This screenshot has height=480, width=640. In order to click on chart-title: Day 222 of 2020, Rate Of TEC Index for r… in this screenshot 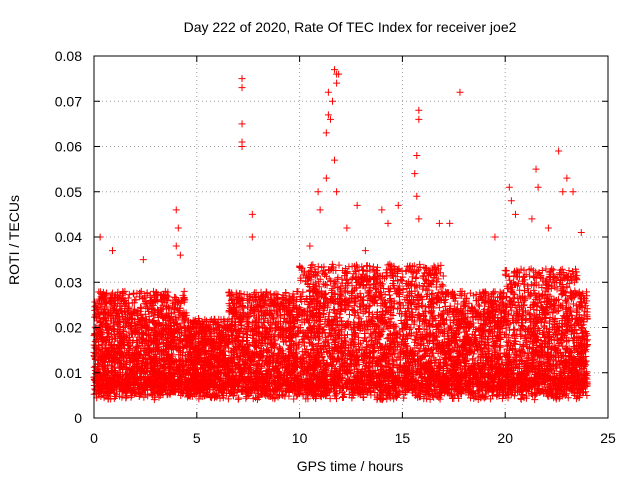, I will do `click(350, 27)`.